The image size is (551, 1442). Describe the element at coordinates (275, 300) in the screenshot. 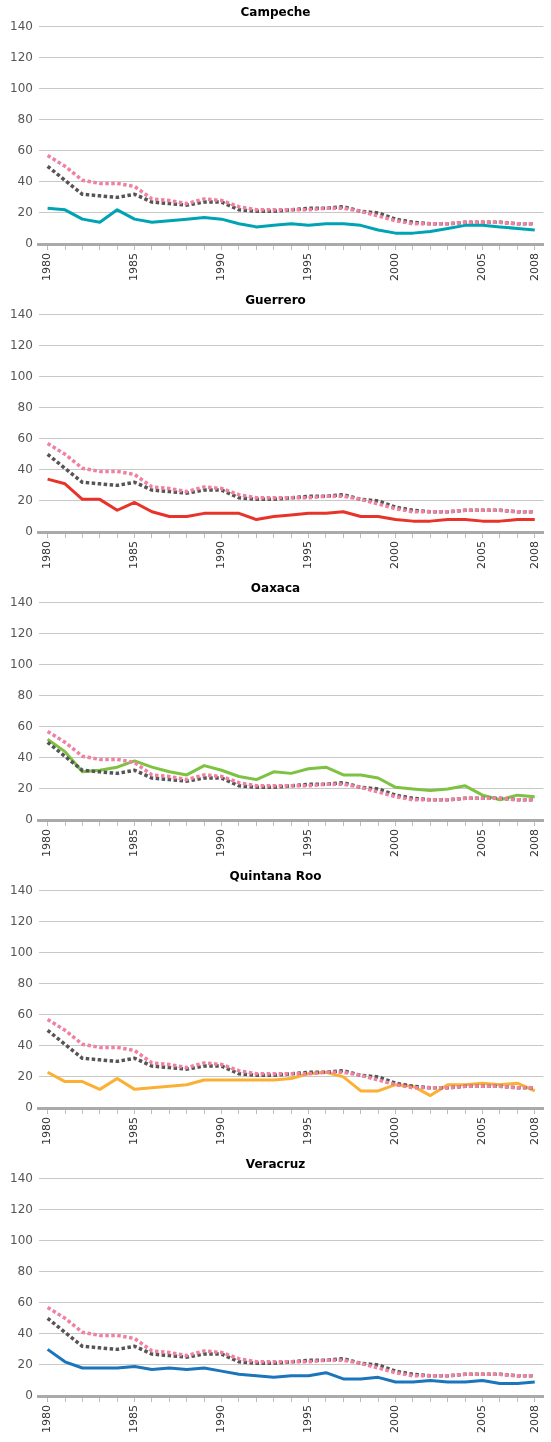

I see `chart-title: Guerrero` at that location.